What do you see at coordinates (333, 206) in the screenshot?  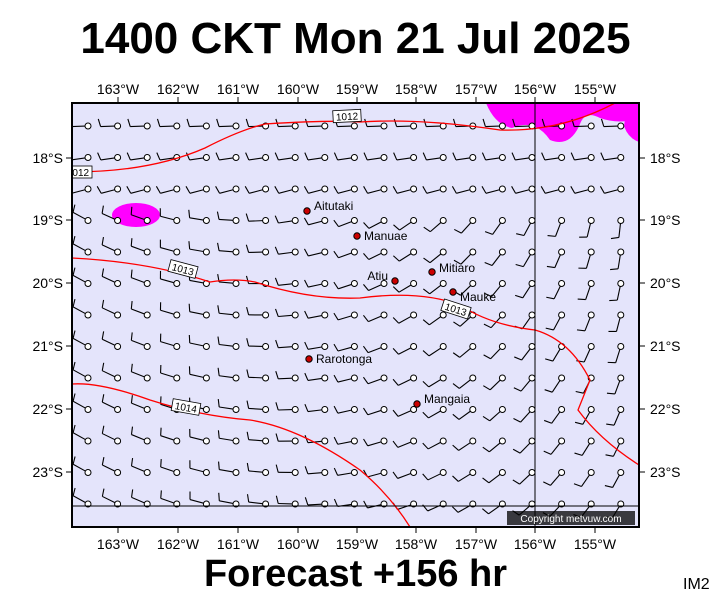 I see `place-label: Aitutaki` at bounding box center [333, 206].